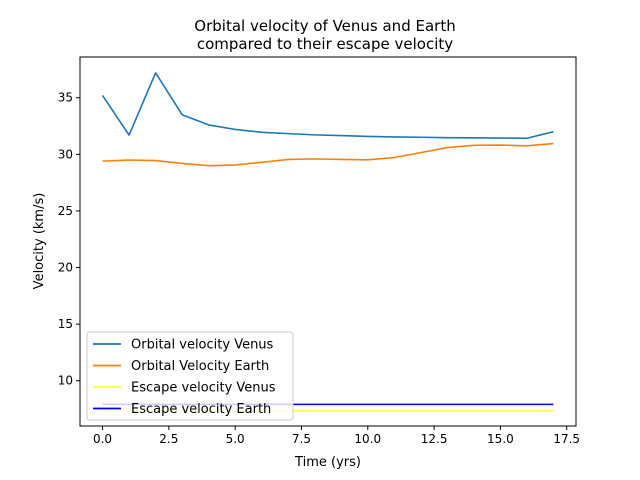 Image resolution: width=640 pixels, height=480 pixels. Describe the element at coordinates (65, 98) in the screenshot. I see `y-tick-label: 35` at that location.